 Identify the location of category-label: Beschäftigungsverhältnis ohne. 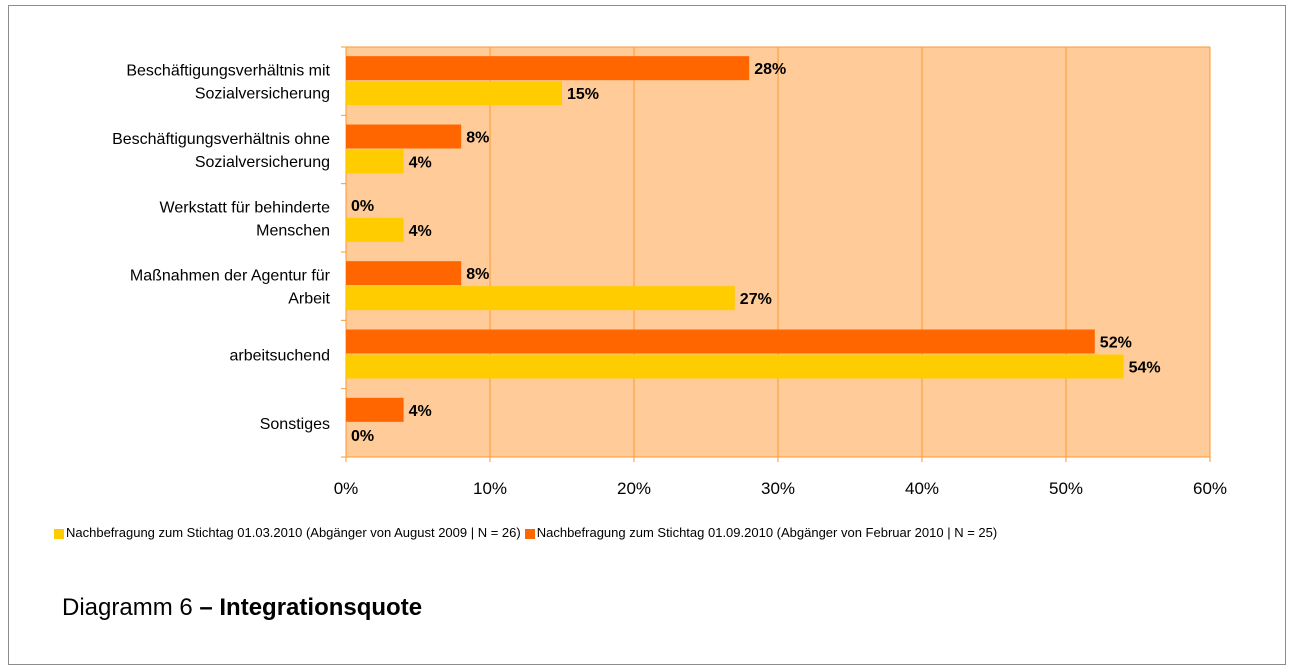
(221, 139).